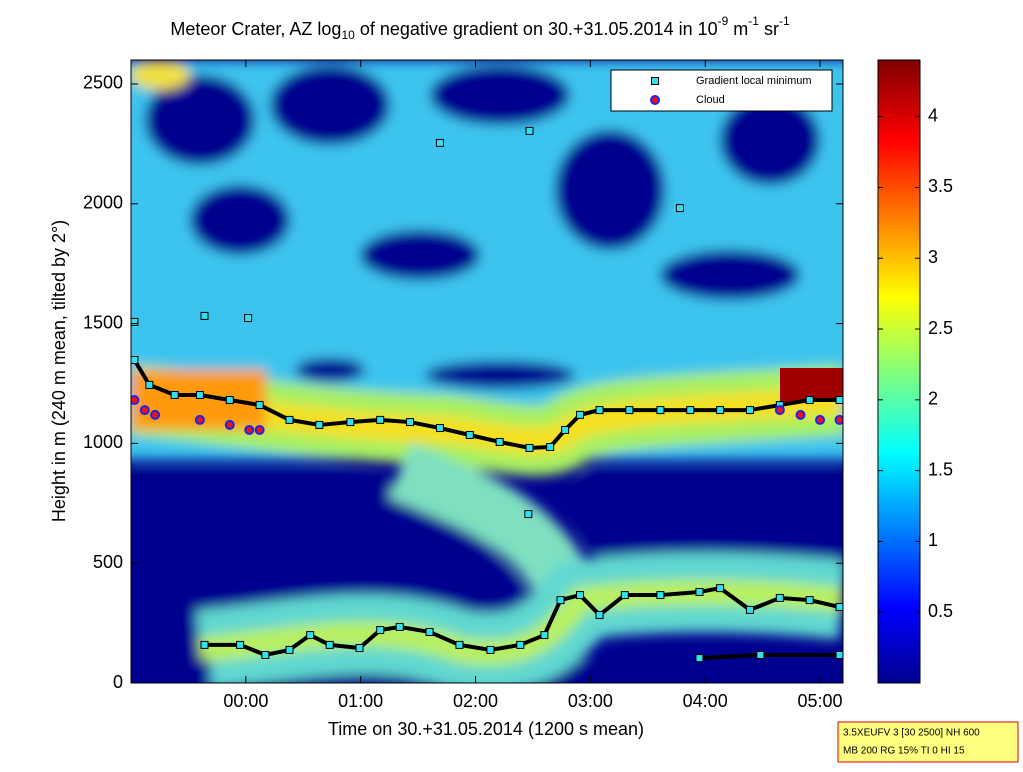 This screenshot has width=1023, height=772. I want to click on title-part: Meteor Crater, AZ log, so click(255, 29).